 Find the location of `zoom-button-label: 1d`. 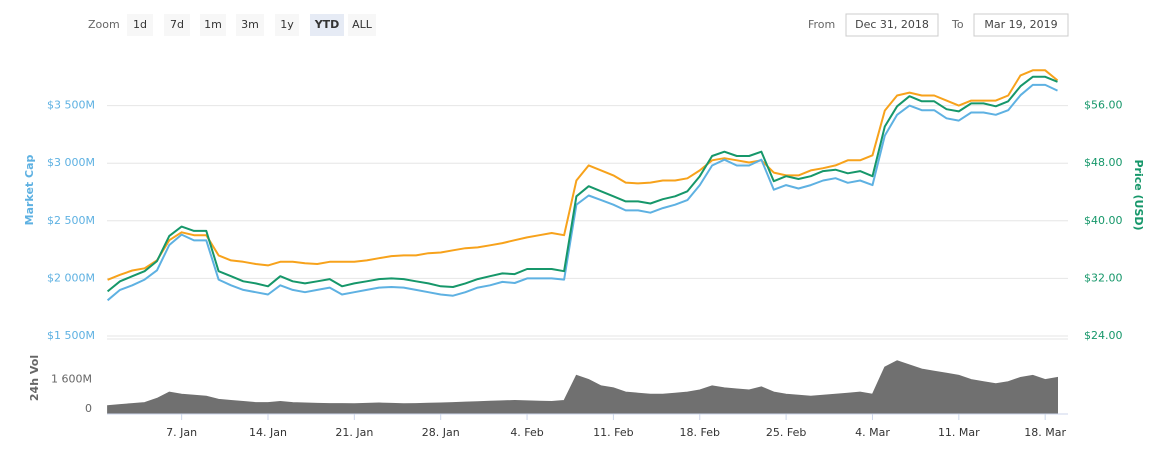

zoom-button-label: 1d is located at coordinates (140, 24).